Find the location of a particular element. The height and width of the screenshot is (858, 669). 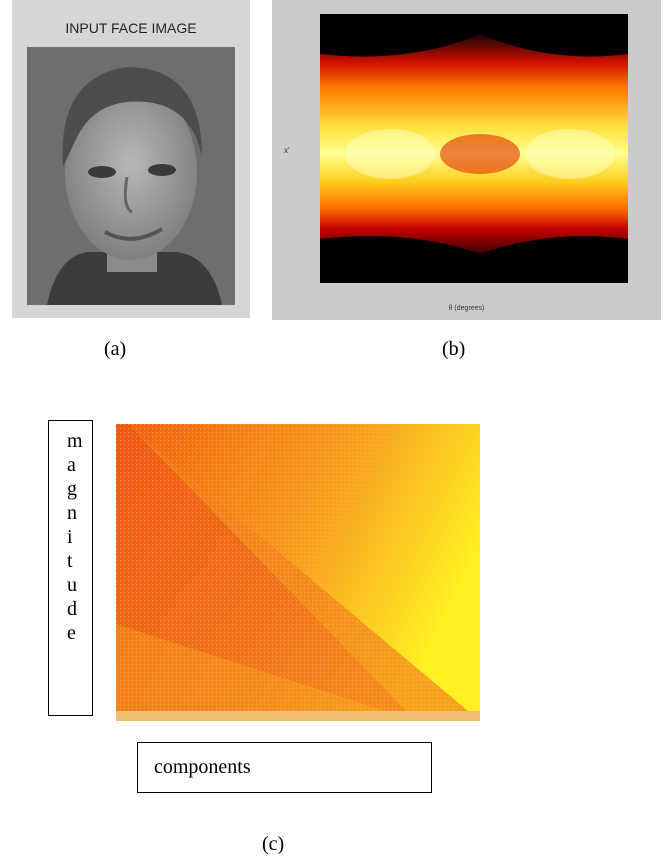

radon-image is located at coordinates (474, 148).